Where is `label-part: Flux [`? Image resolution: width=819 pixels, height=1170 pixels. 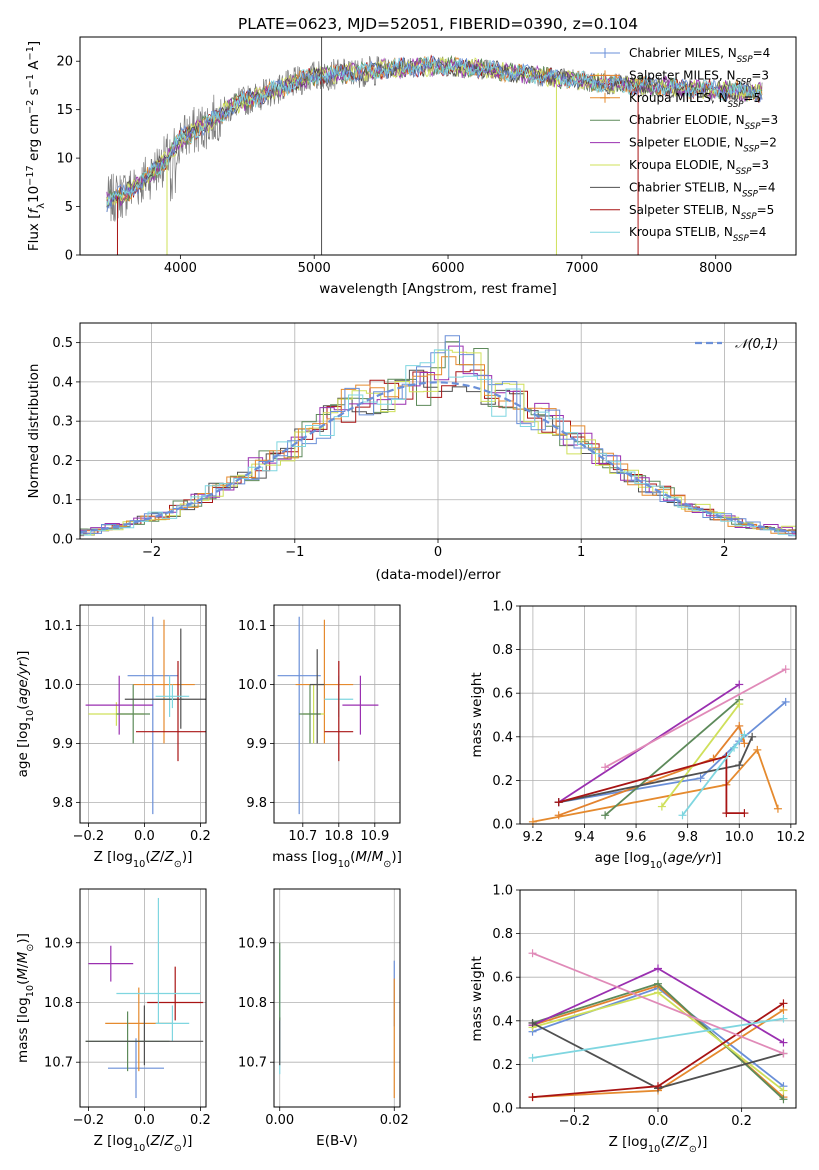 label-part: Flux [ is located at coordinates (34, 233).